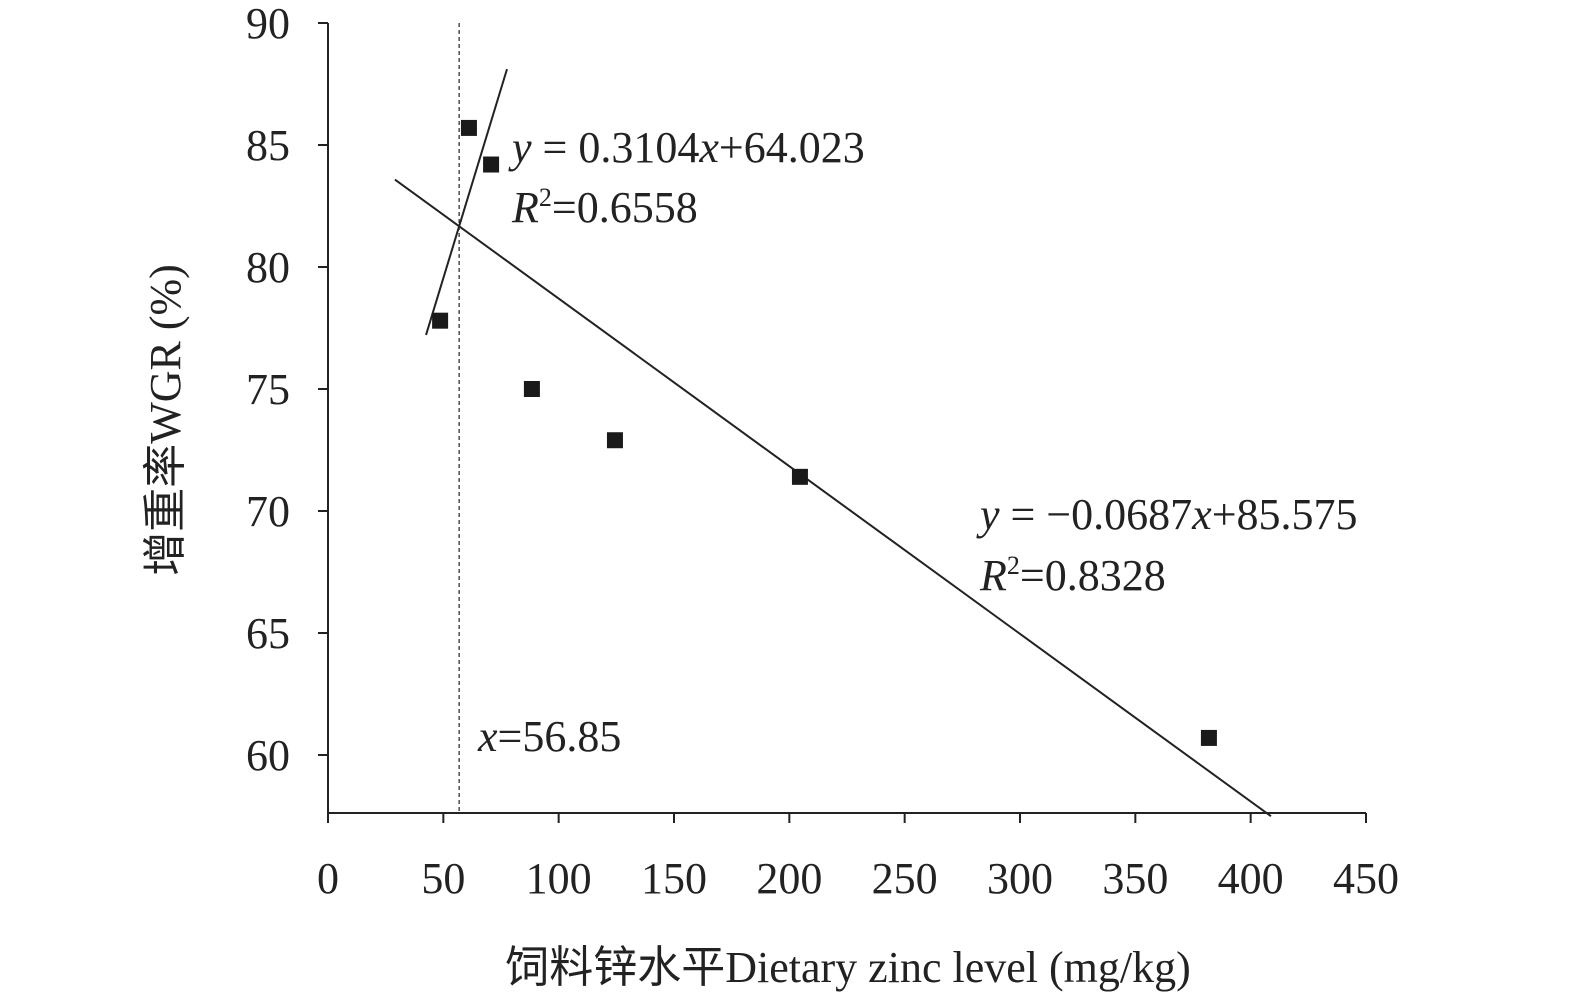 The image size is (1575, 1004). Describe the element at coordinates (268, 755) in the screenshot. I see `y-tick-label: 60` at that location.